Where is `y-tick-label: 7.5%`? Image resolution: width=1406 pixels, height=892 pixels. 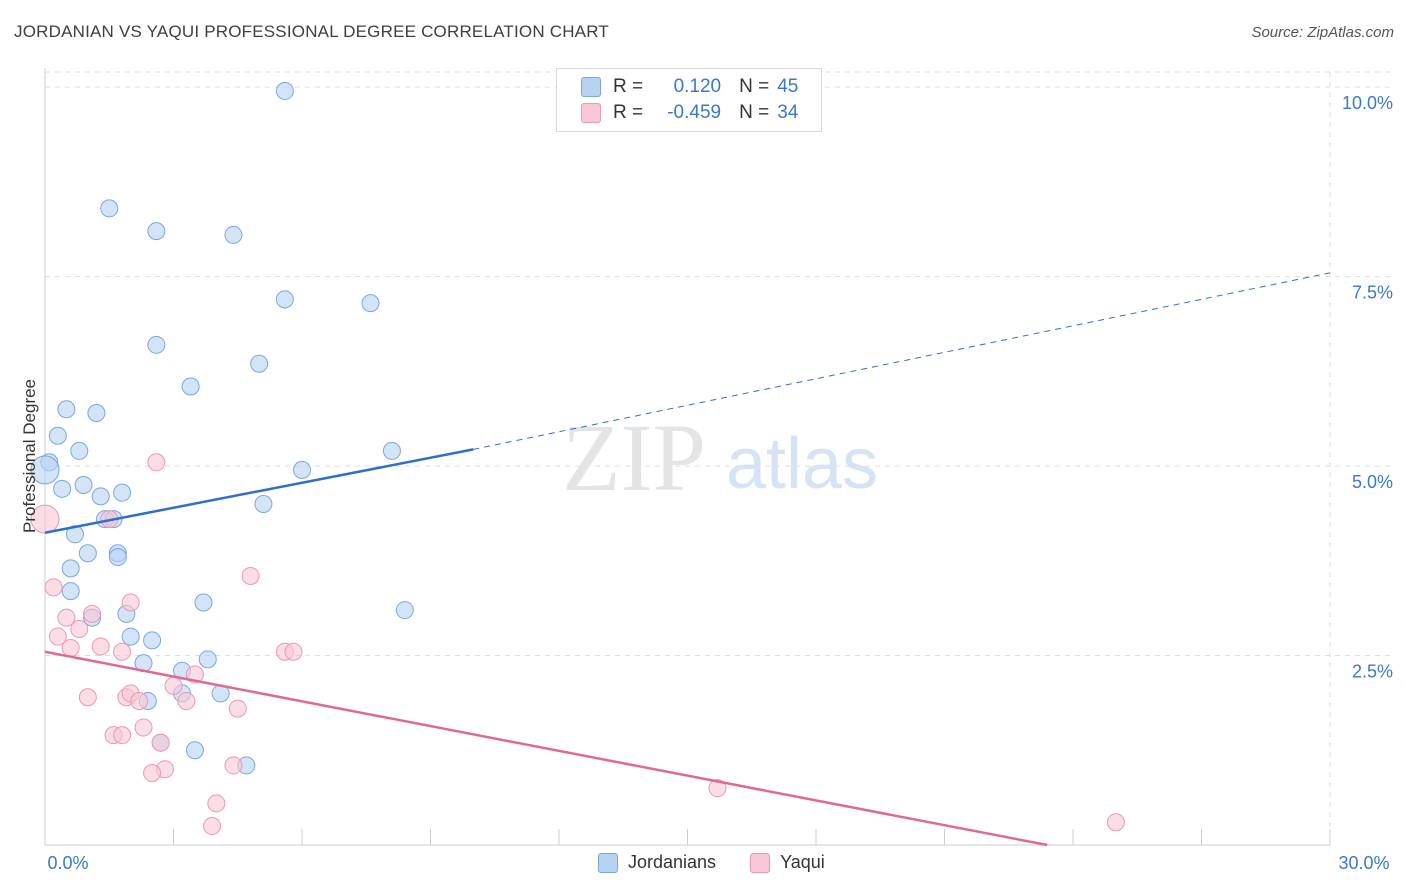
y-tick-label: 7.5% is located at coordinates (1372, 293).